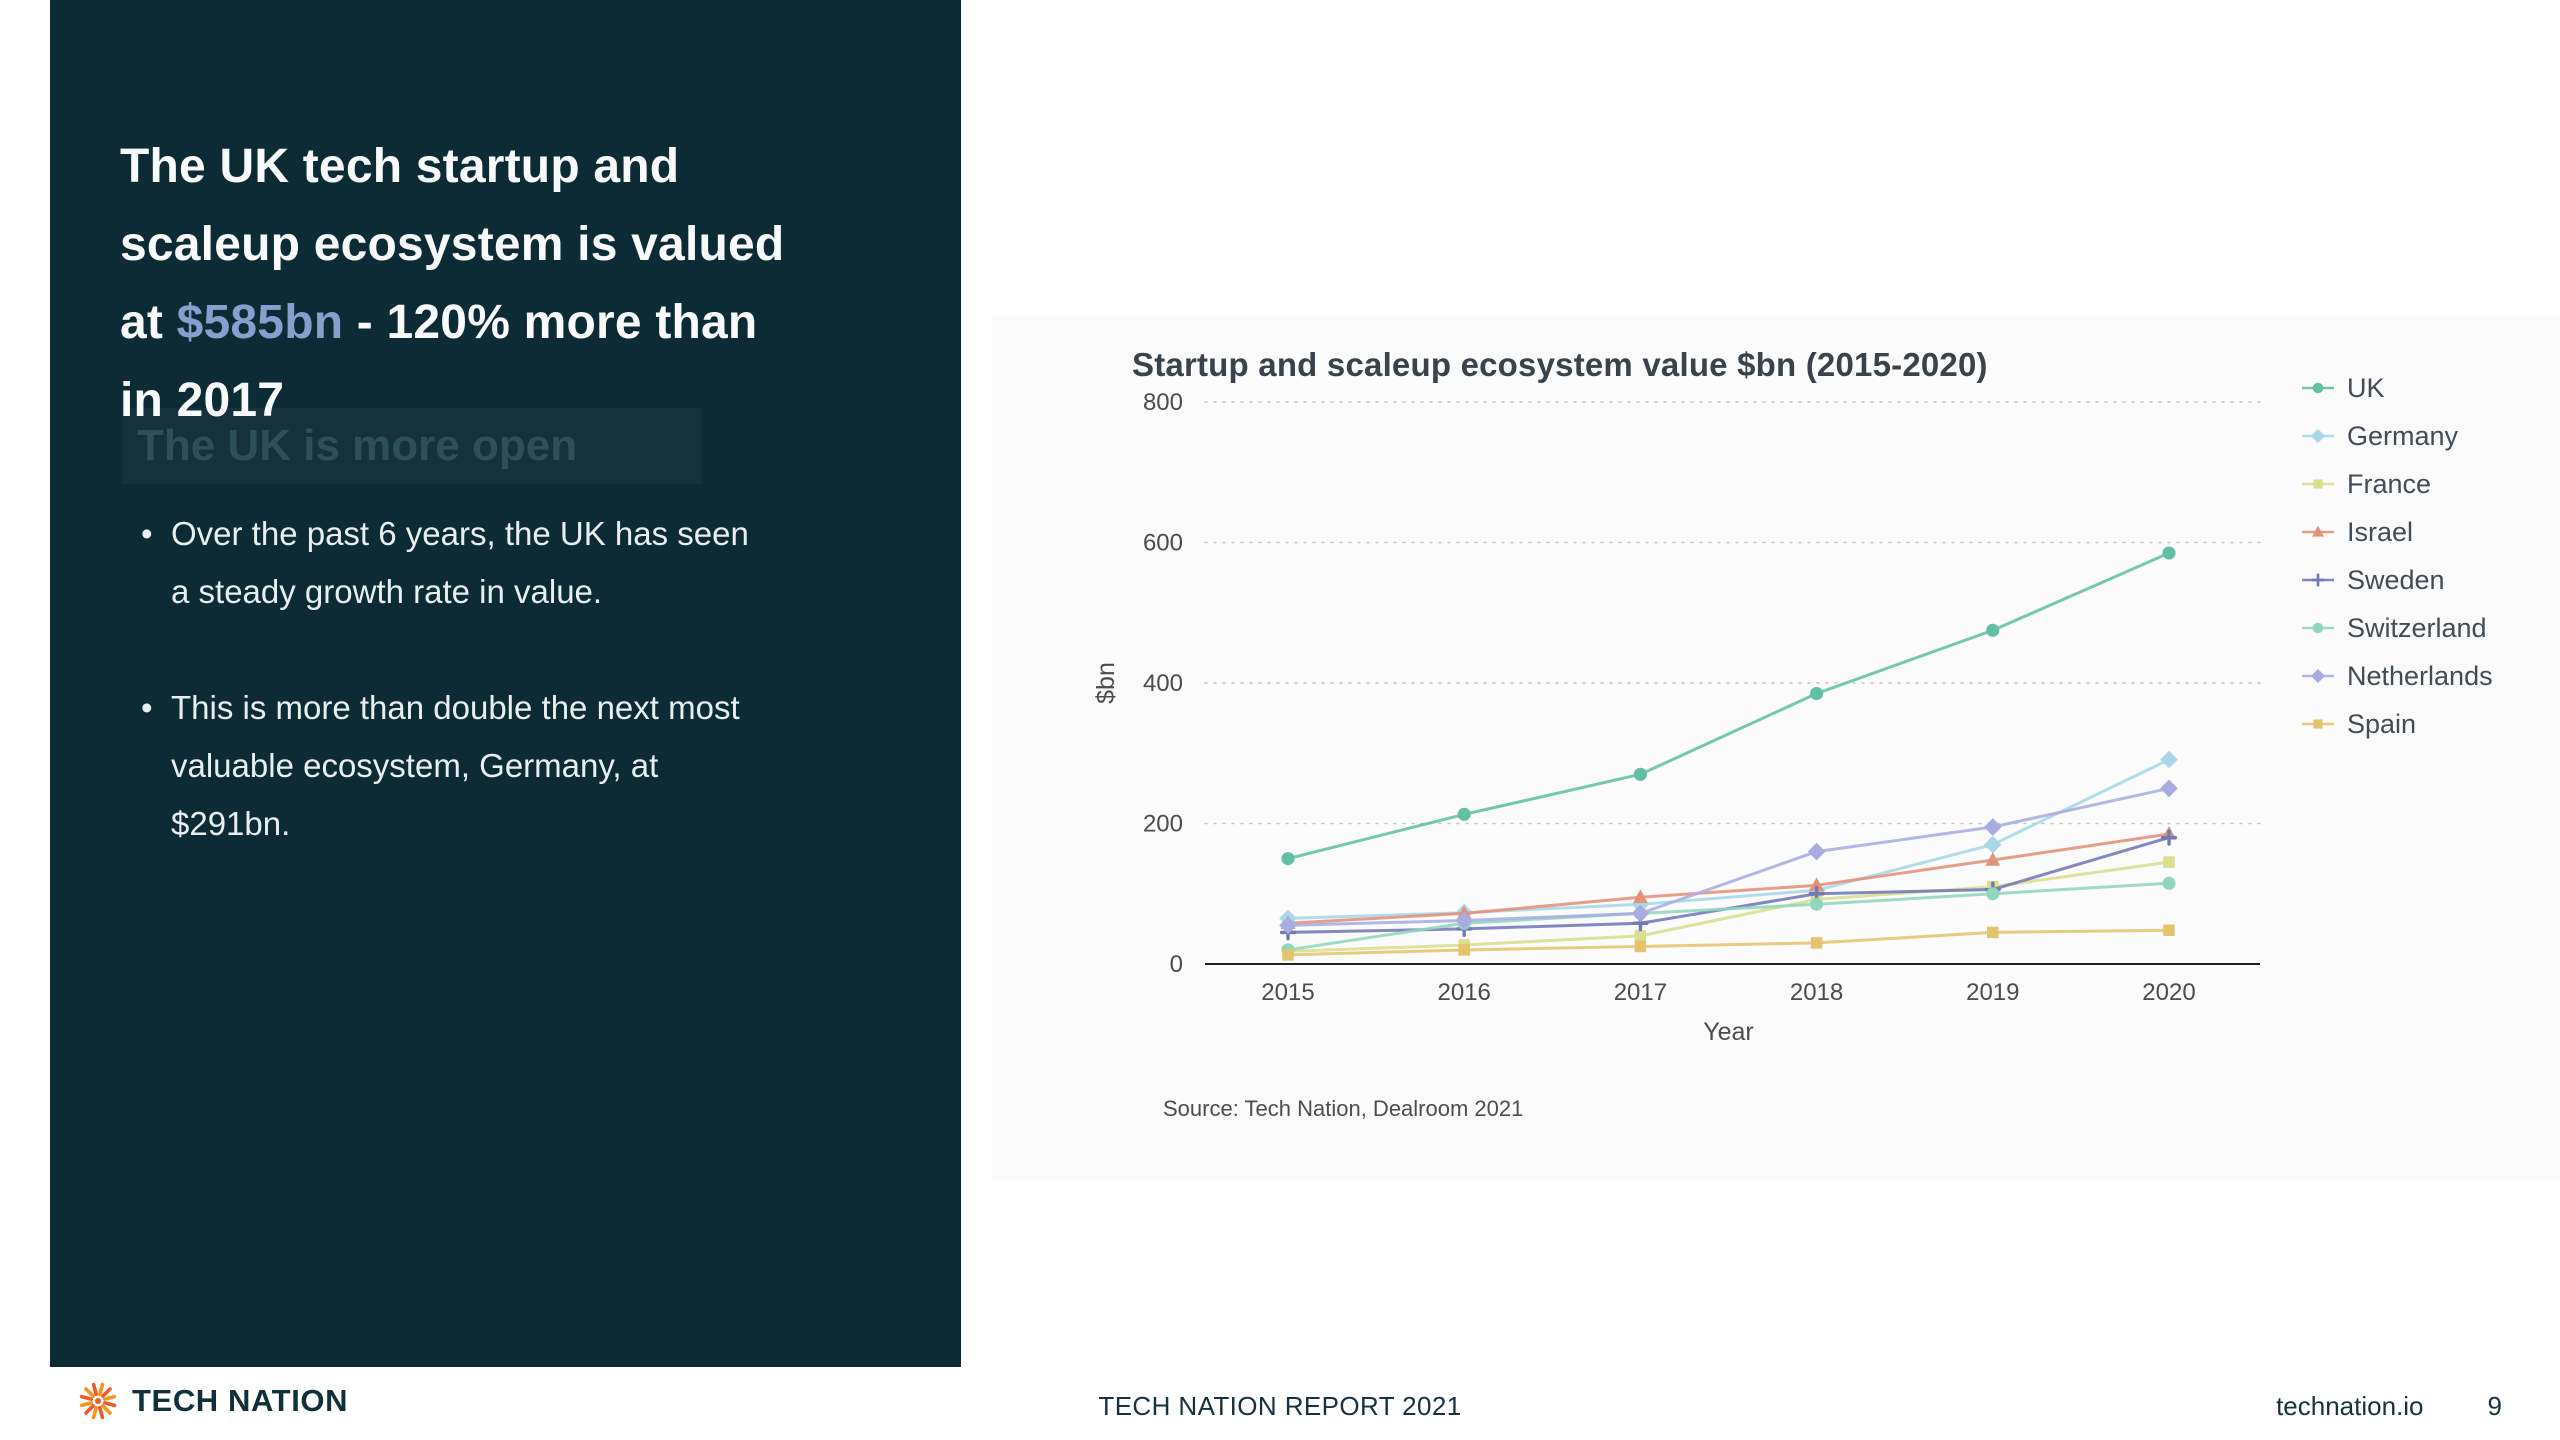  What do you see at coordinates (1728, 1032) in the screenshot?
I see `x-axis-title: Year` at bounding box center [1728, 1032].